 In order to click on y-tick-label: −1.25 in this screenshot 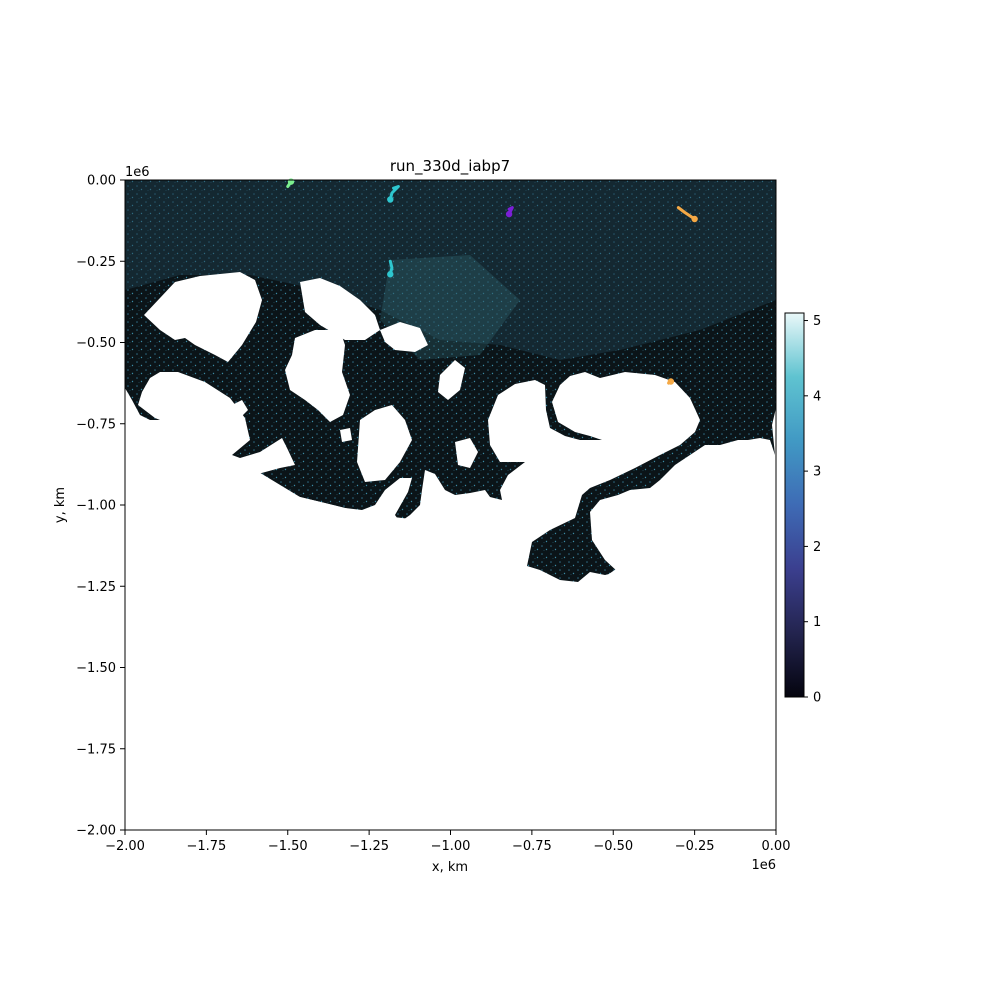, I will do `click(96, 587)`.